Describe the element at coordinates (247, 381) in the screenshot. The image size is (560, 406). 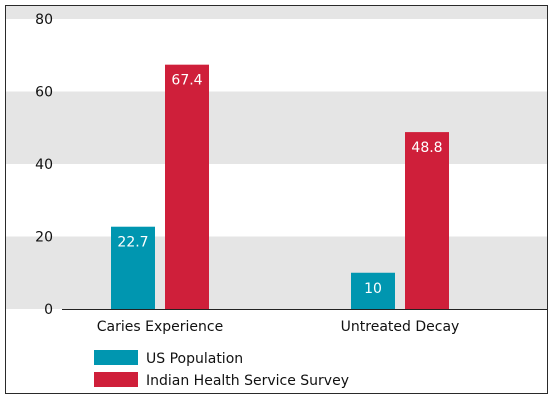
I see `legend-label: Indian Health Service Survey` at that location.